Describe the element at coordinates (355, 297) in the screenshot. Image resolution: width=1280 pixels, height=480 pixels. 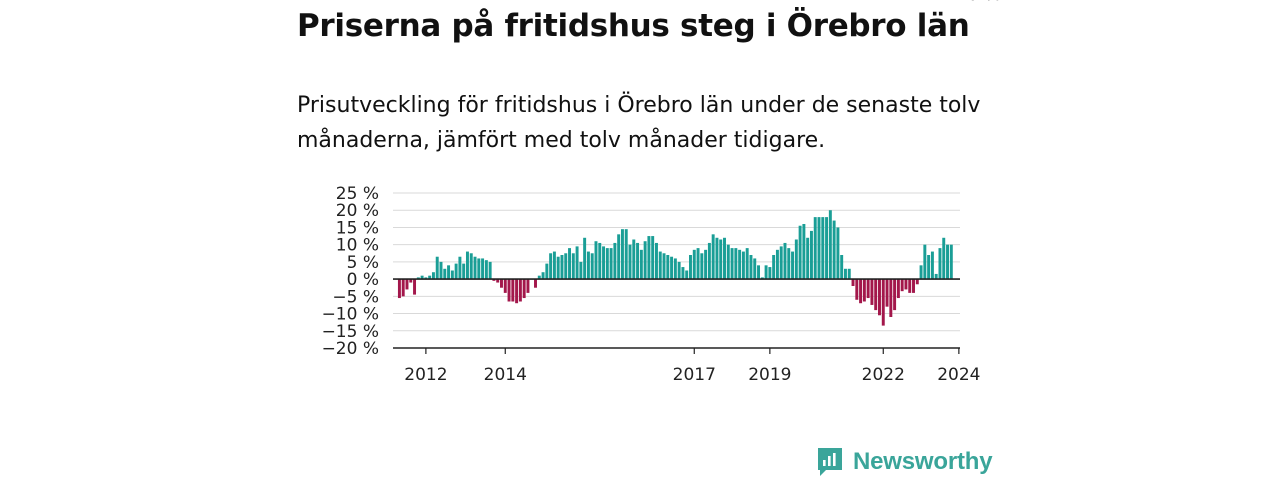
I see `y-tick-label: −5 %` at that location.